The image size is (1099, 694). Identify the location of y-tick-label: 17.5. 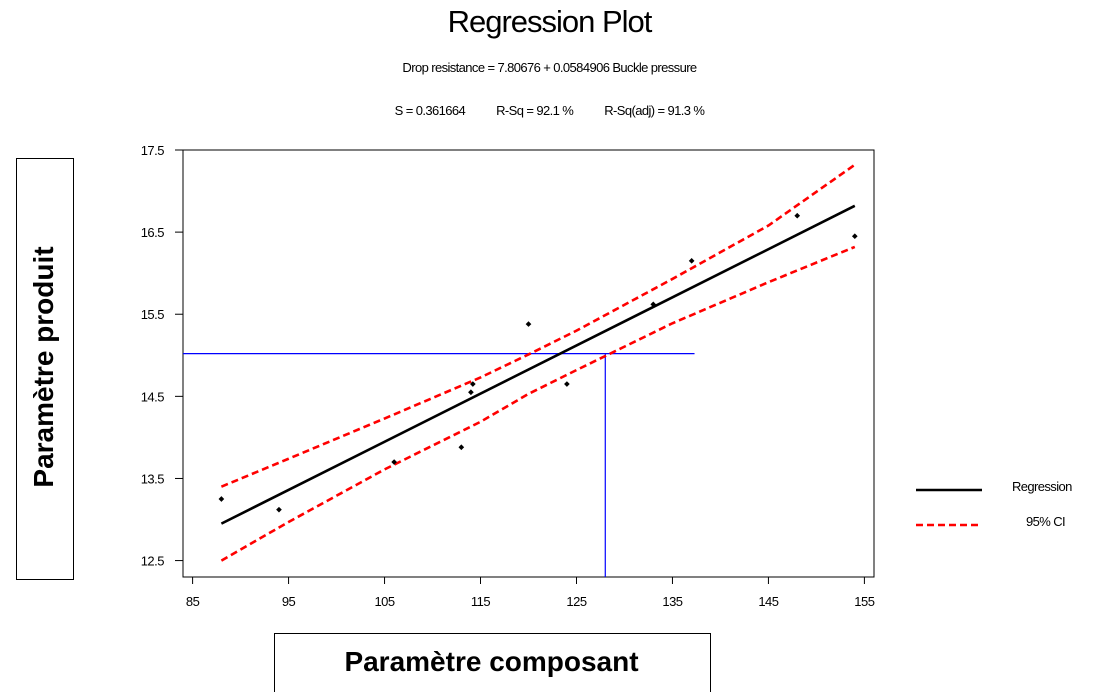
(153, 150).